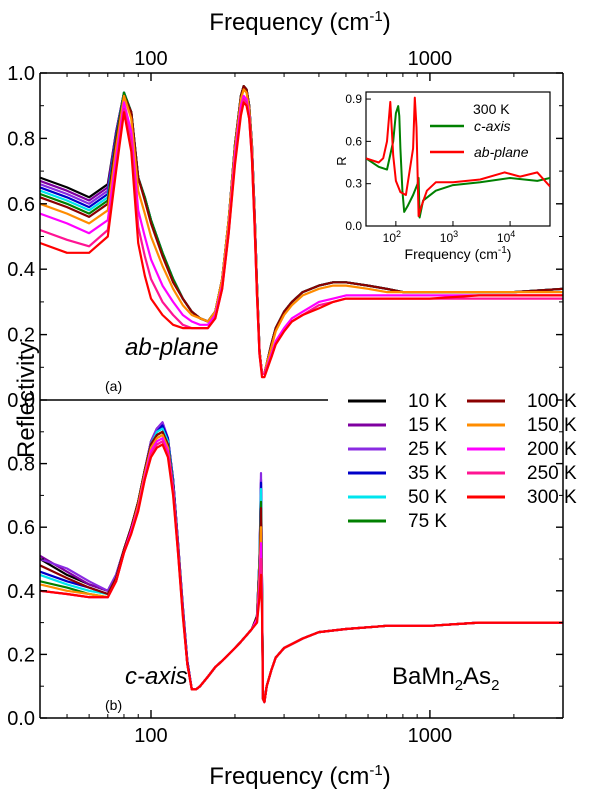  I want to click on legend-label: 10 K, so click(427, 401).